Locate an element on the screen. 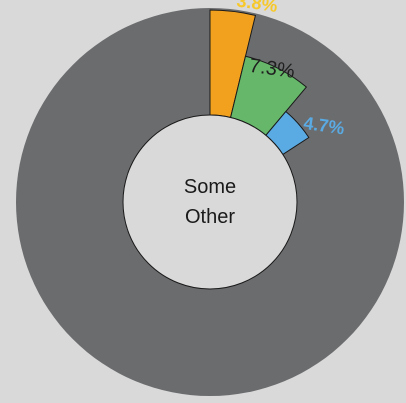  center-label-line-2: Other is located at coordinates (210, 217).